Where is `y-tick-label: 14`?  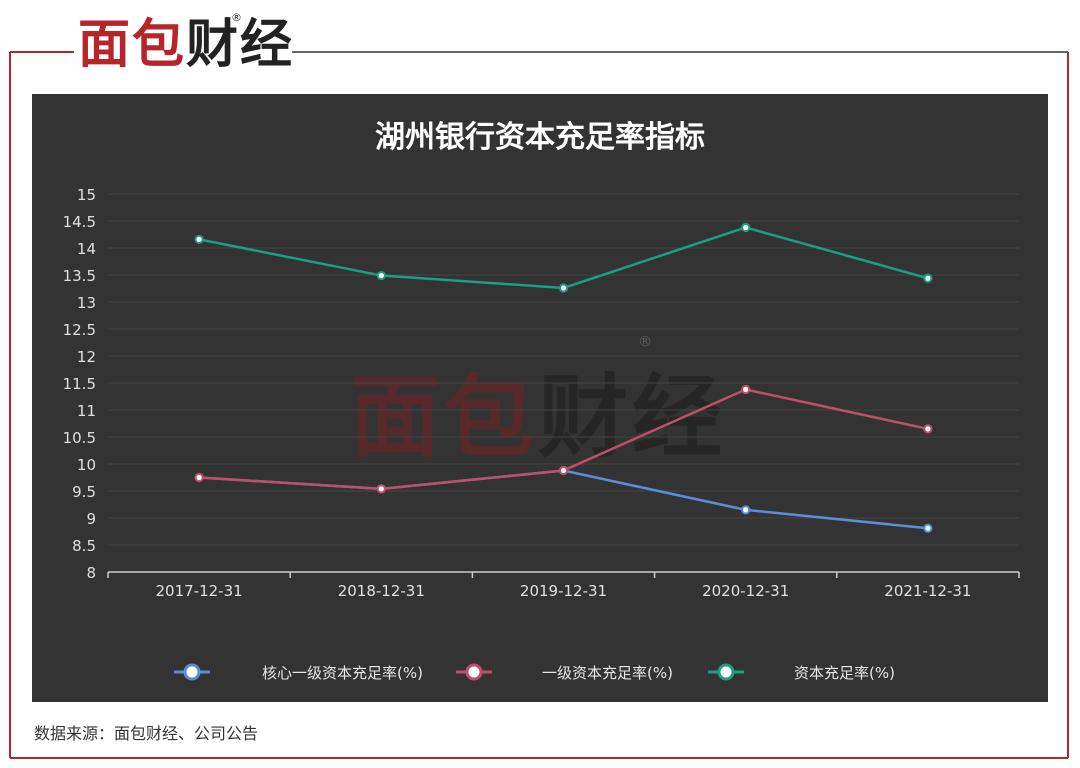
y-tick-label: 14 is located at coordinates (86, 249).